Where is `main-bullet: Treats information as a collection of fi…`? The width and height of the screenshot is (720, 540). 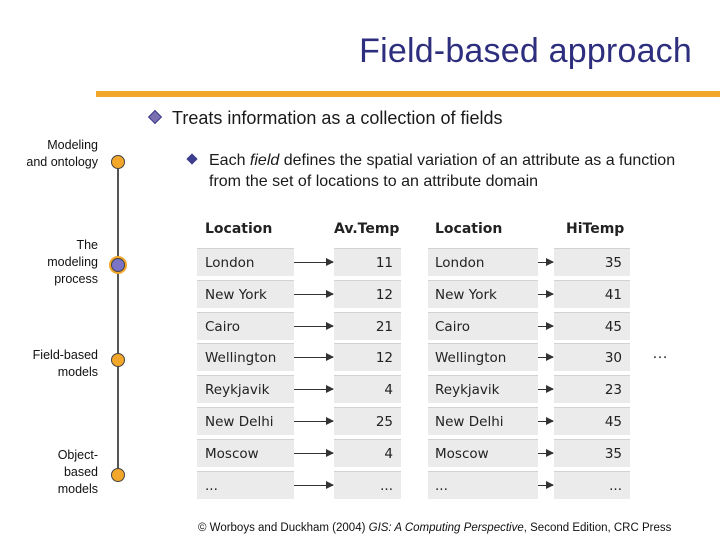 main-bullet: Treats information as a collection of fi… is located at coordinates (325, 118).